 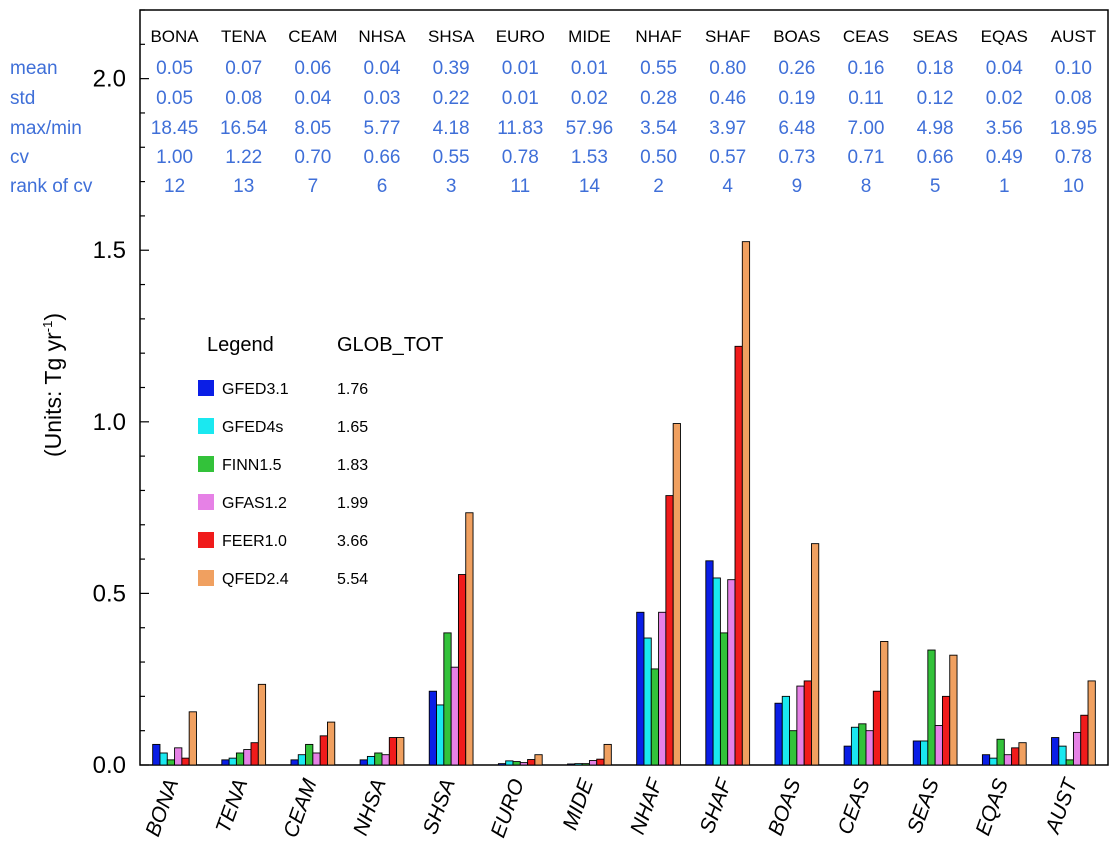 What do you see at coordinates (1062, 806) in the screenshot?
I see `x-category-label: AUST` at bounding box center [1062, 806].